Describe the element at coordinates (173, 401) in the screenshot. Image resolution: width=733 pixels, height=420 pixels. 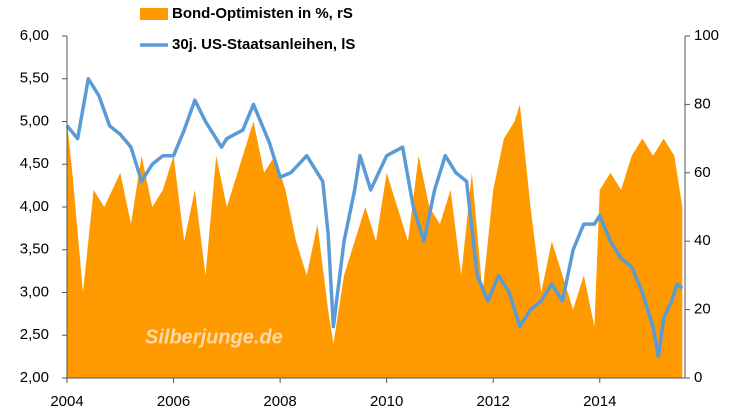
I see `x-tick-label: 2006` at that location.